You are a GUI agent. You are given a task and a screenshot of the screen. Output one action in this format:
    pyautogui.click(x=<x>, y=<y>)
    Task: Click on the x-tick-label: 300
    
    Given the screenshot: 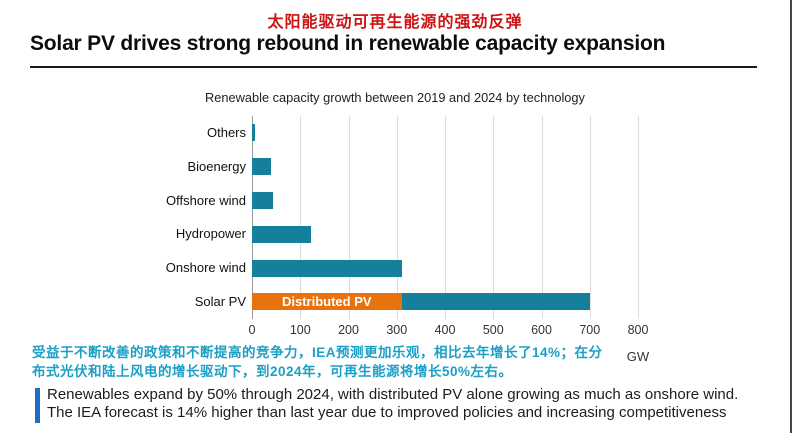 What is the action you would take?
    pyautogui.click(x=397, y=330)
    